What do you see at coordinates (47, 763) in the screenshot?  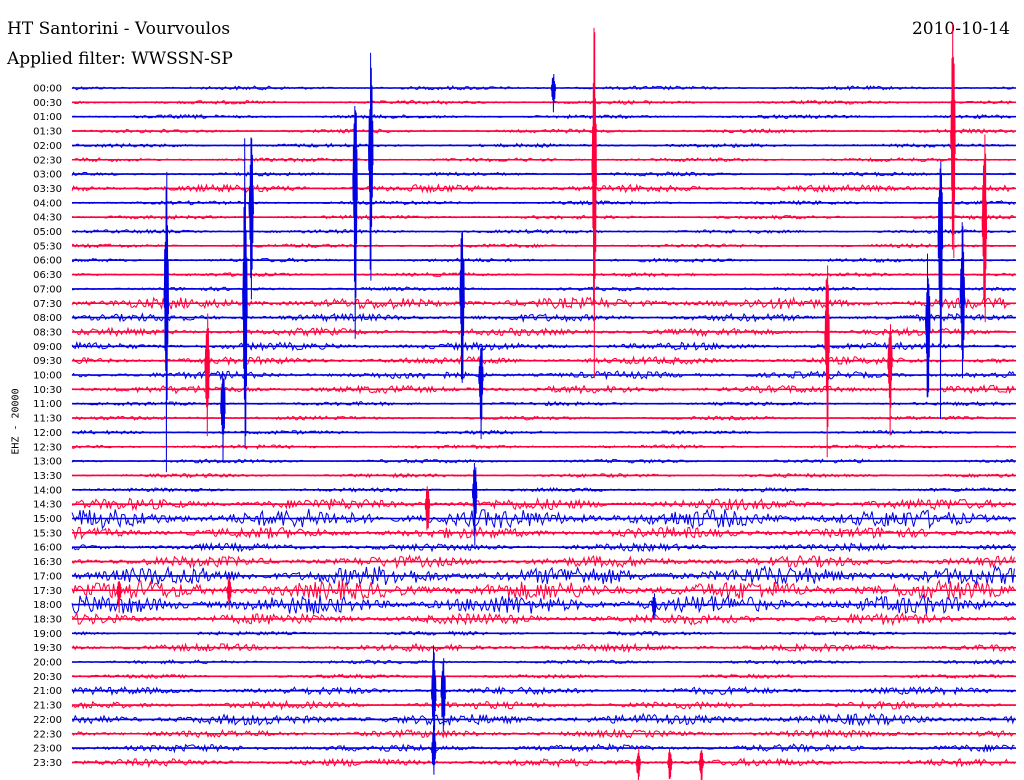 I see `row-time-label: 23:30` at bounding box center [47, 763].